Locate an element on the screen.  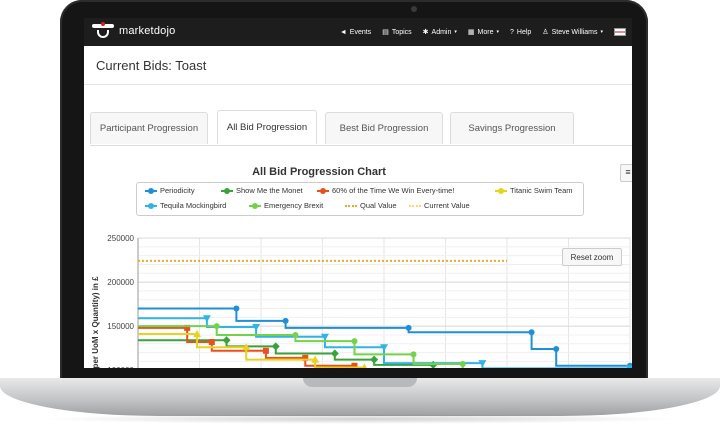
legend-label: Current Value is located at coordinates (447, 205).